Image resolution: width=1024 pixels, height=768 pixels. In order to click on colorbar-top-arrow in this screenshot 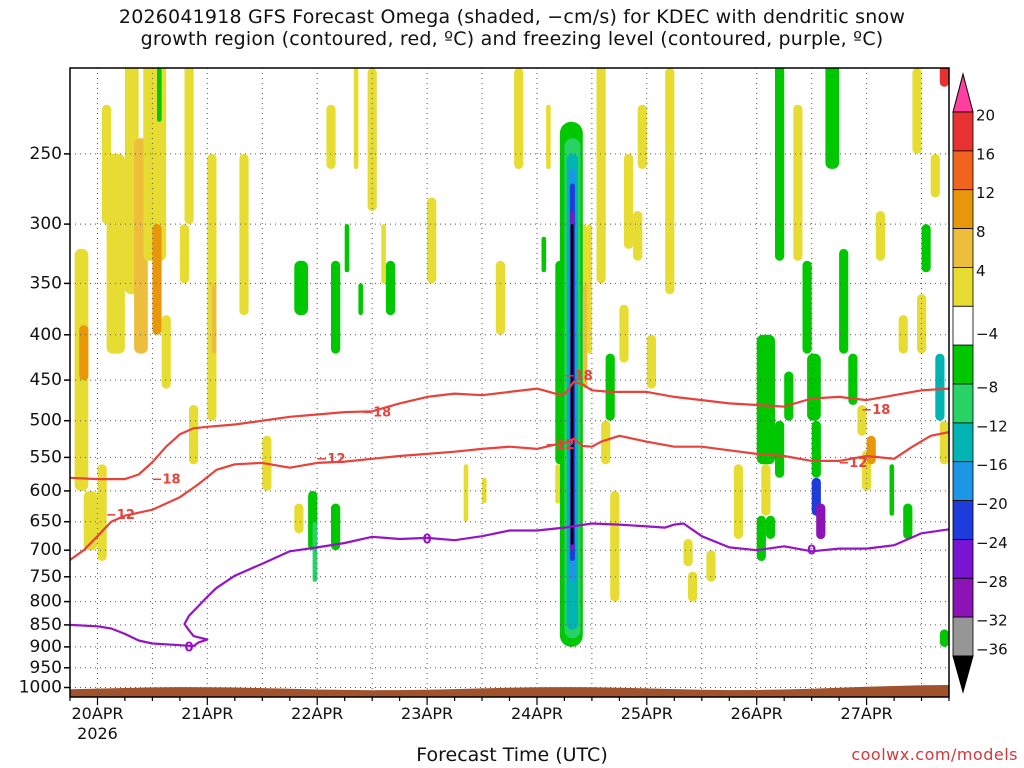, I will do `click(963, 92)`.